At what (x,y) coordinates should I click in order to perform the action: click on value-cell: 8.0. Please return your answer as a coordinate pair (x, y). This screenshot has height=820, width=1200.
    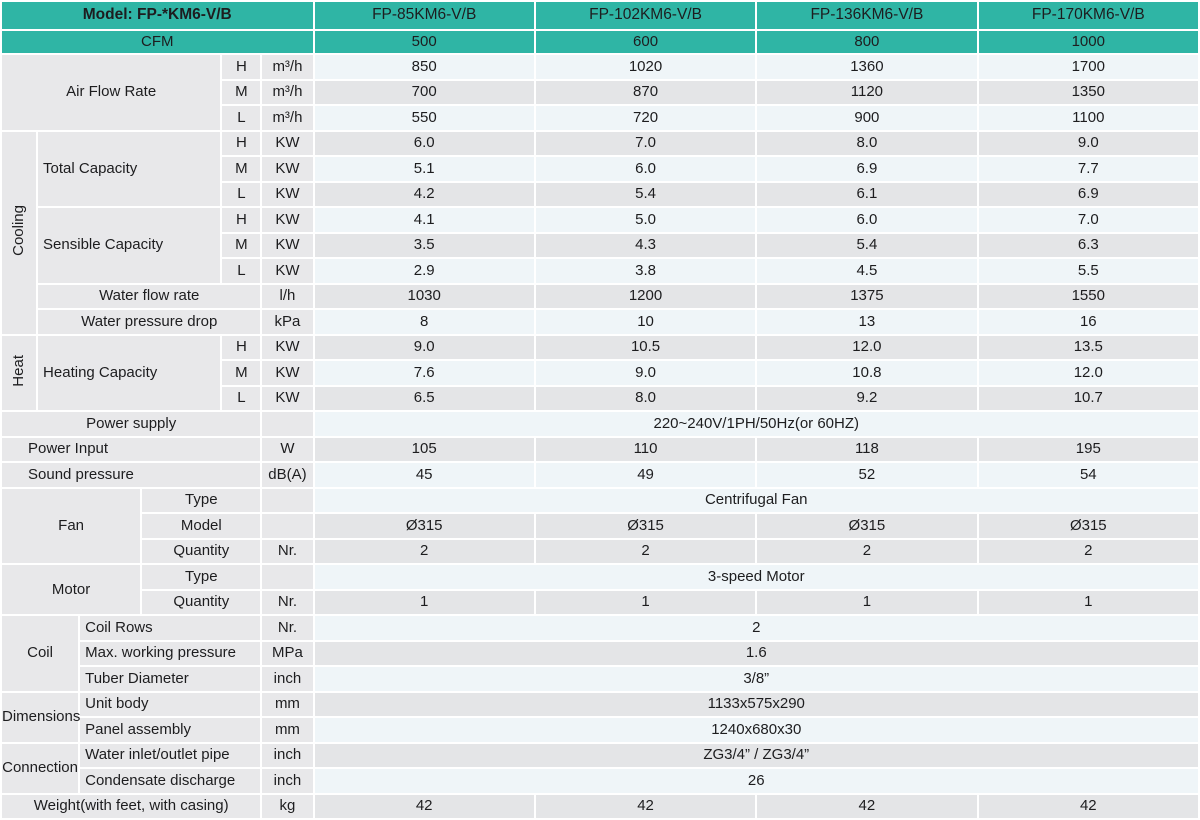
    Looking at the image, I should click on (645, 398).